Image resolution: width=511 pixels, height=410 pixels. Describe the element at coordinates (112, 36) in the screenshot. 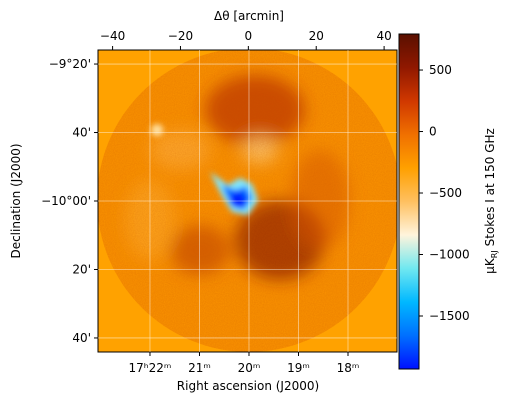

I see `x2-tick-label: −40` at that location.